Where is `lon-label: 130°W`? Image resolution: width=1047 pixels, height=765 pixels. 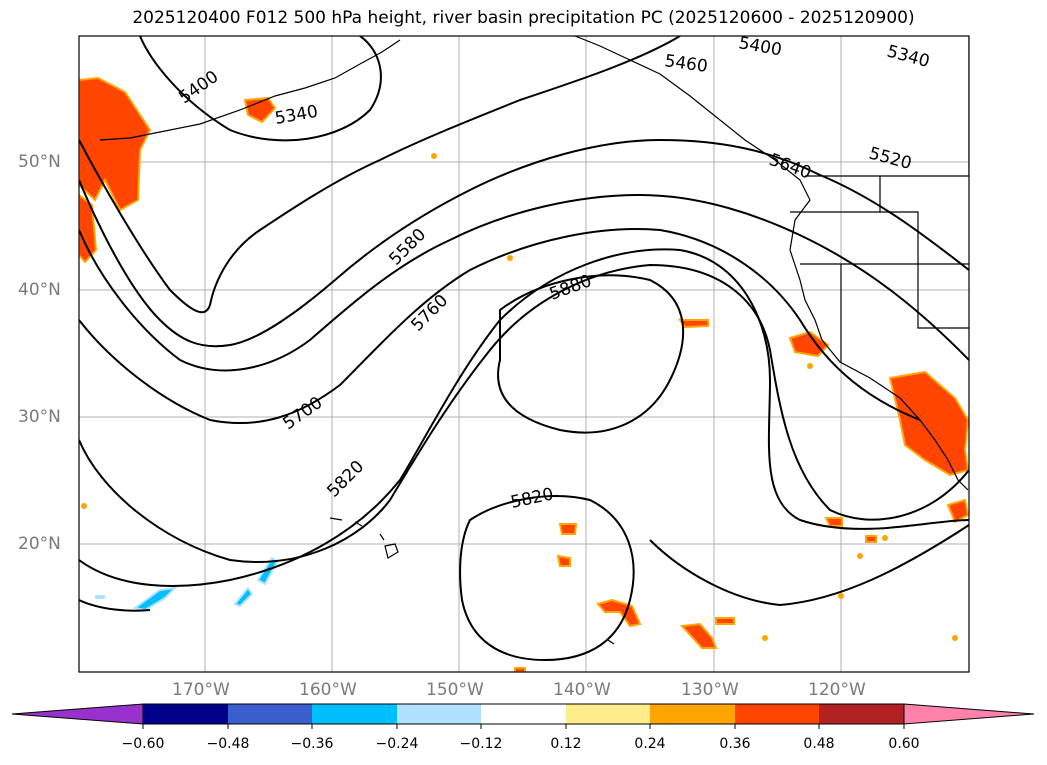 lon-label: 130°W is located at coordinates (710, 690).